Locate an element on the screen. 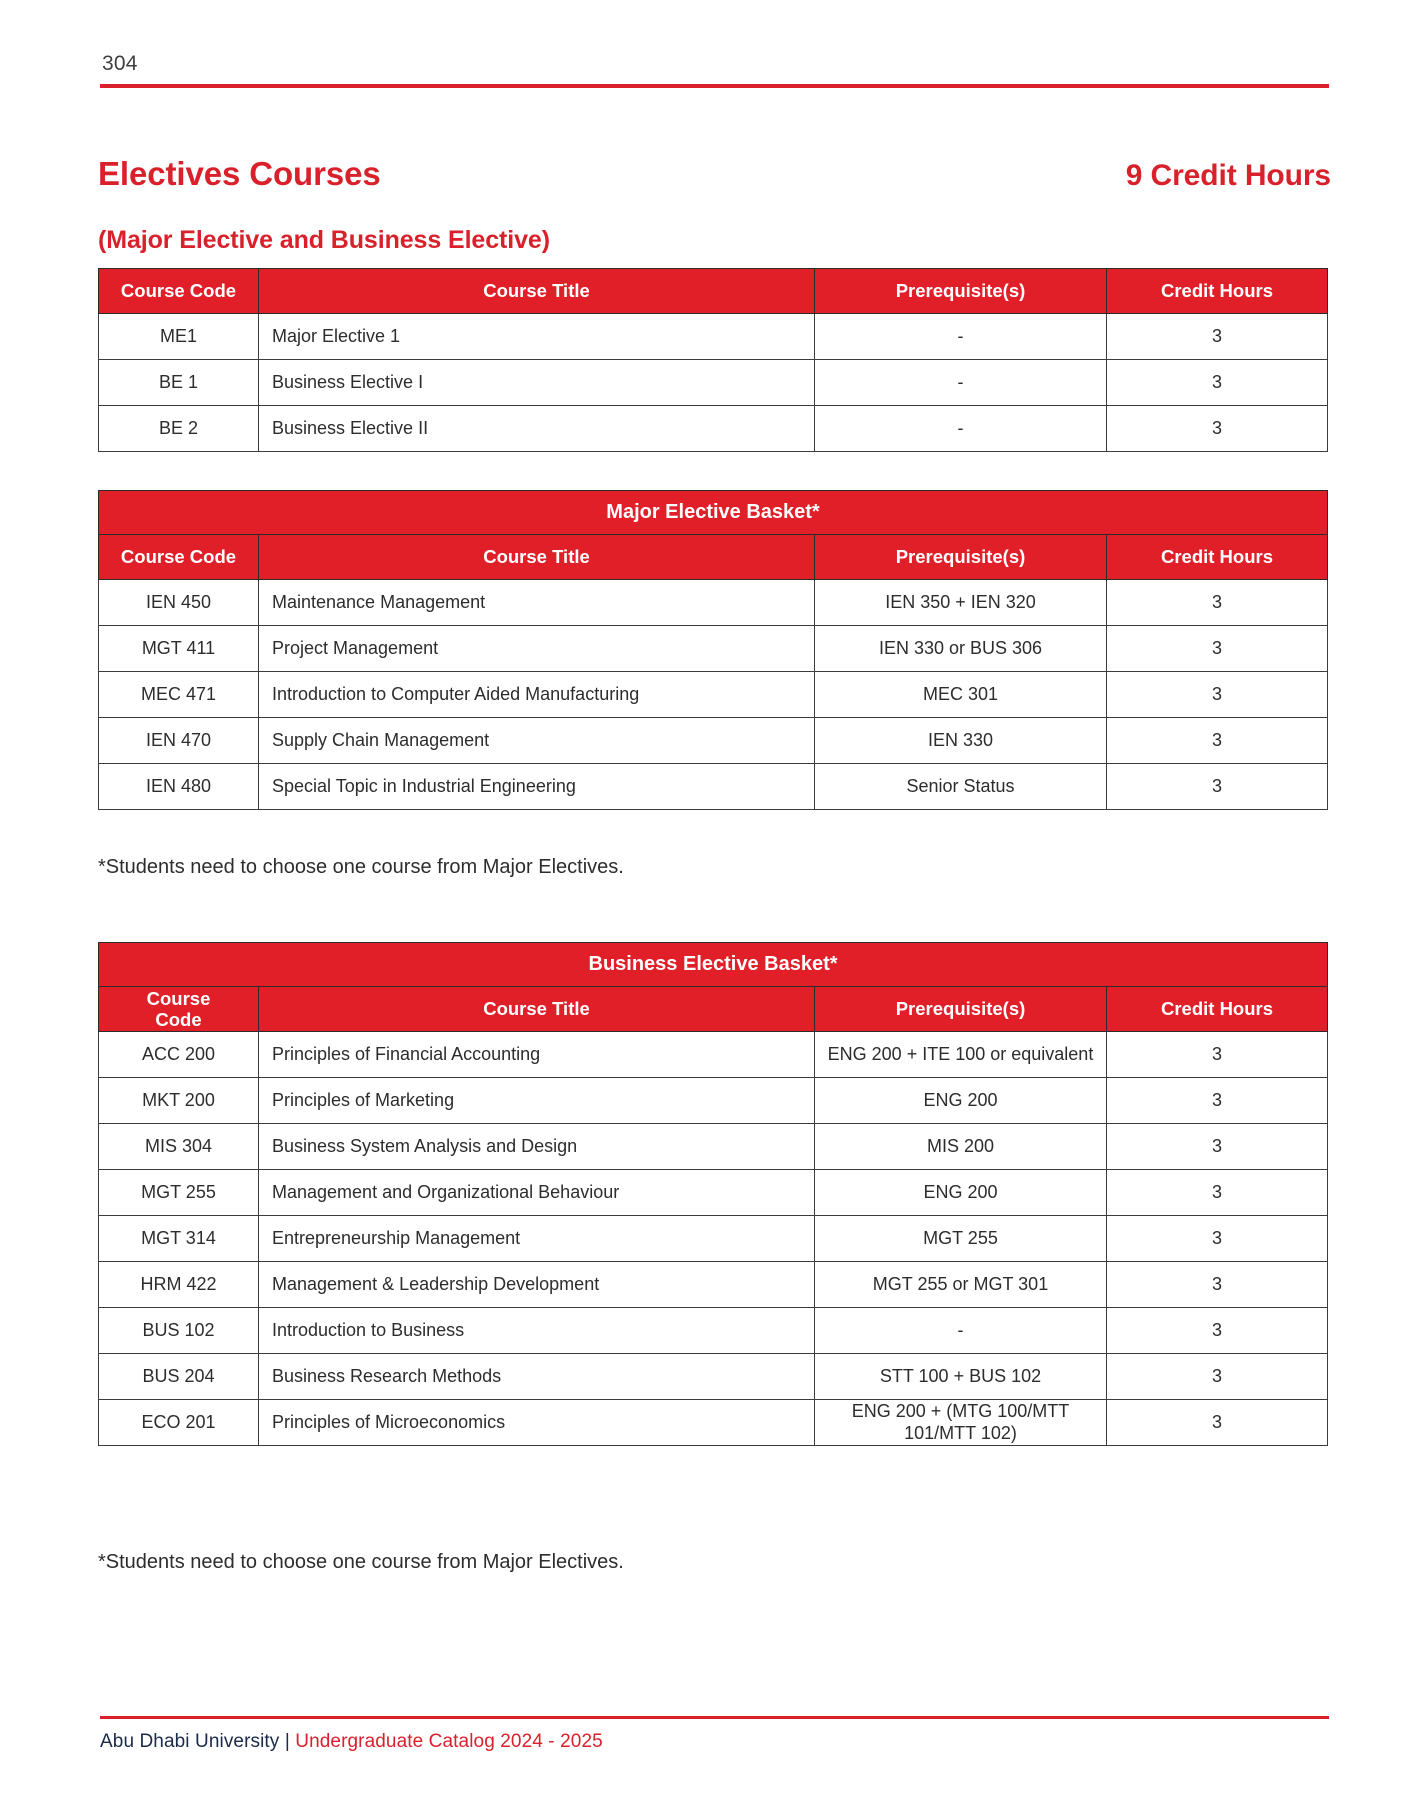 This screenshot has width=1418, height=1812. cell-course-code: MGT 411 is located at coordinates (178, 648).